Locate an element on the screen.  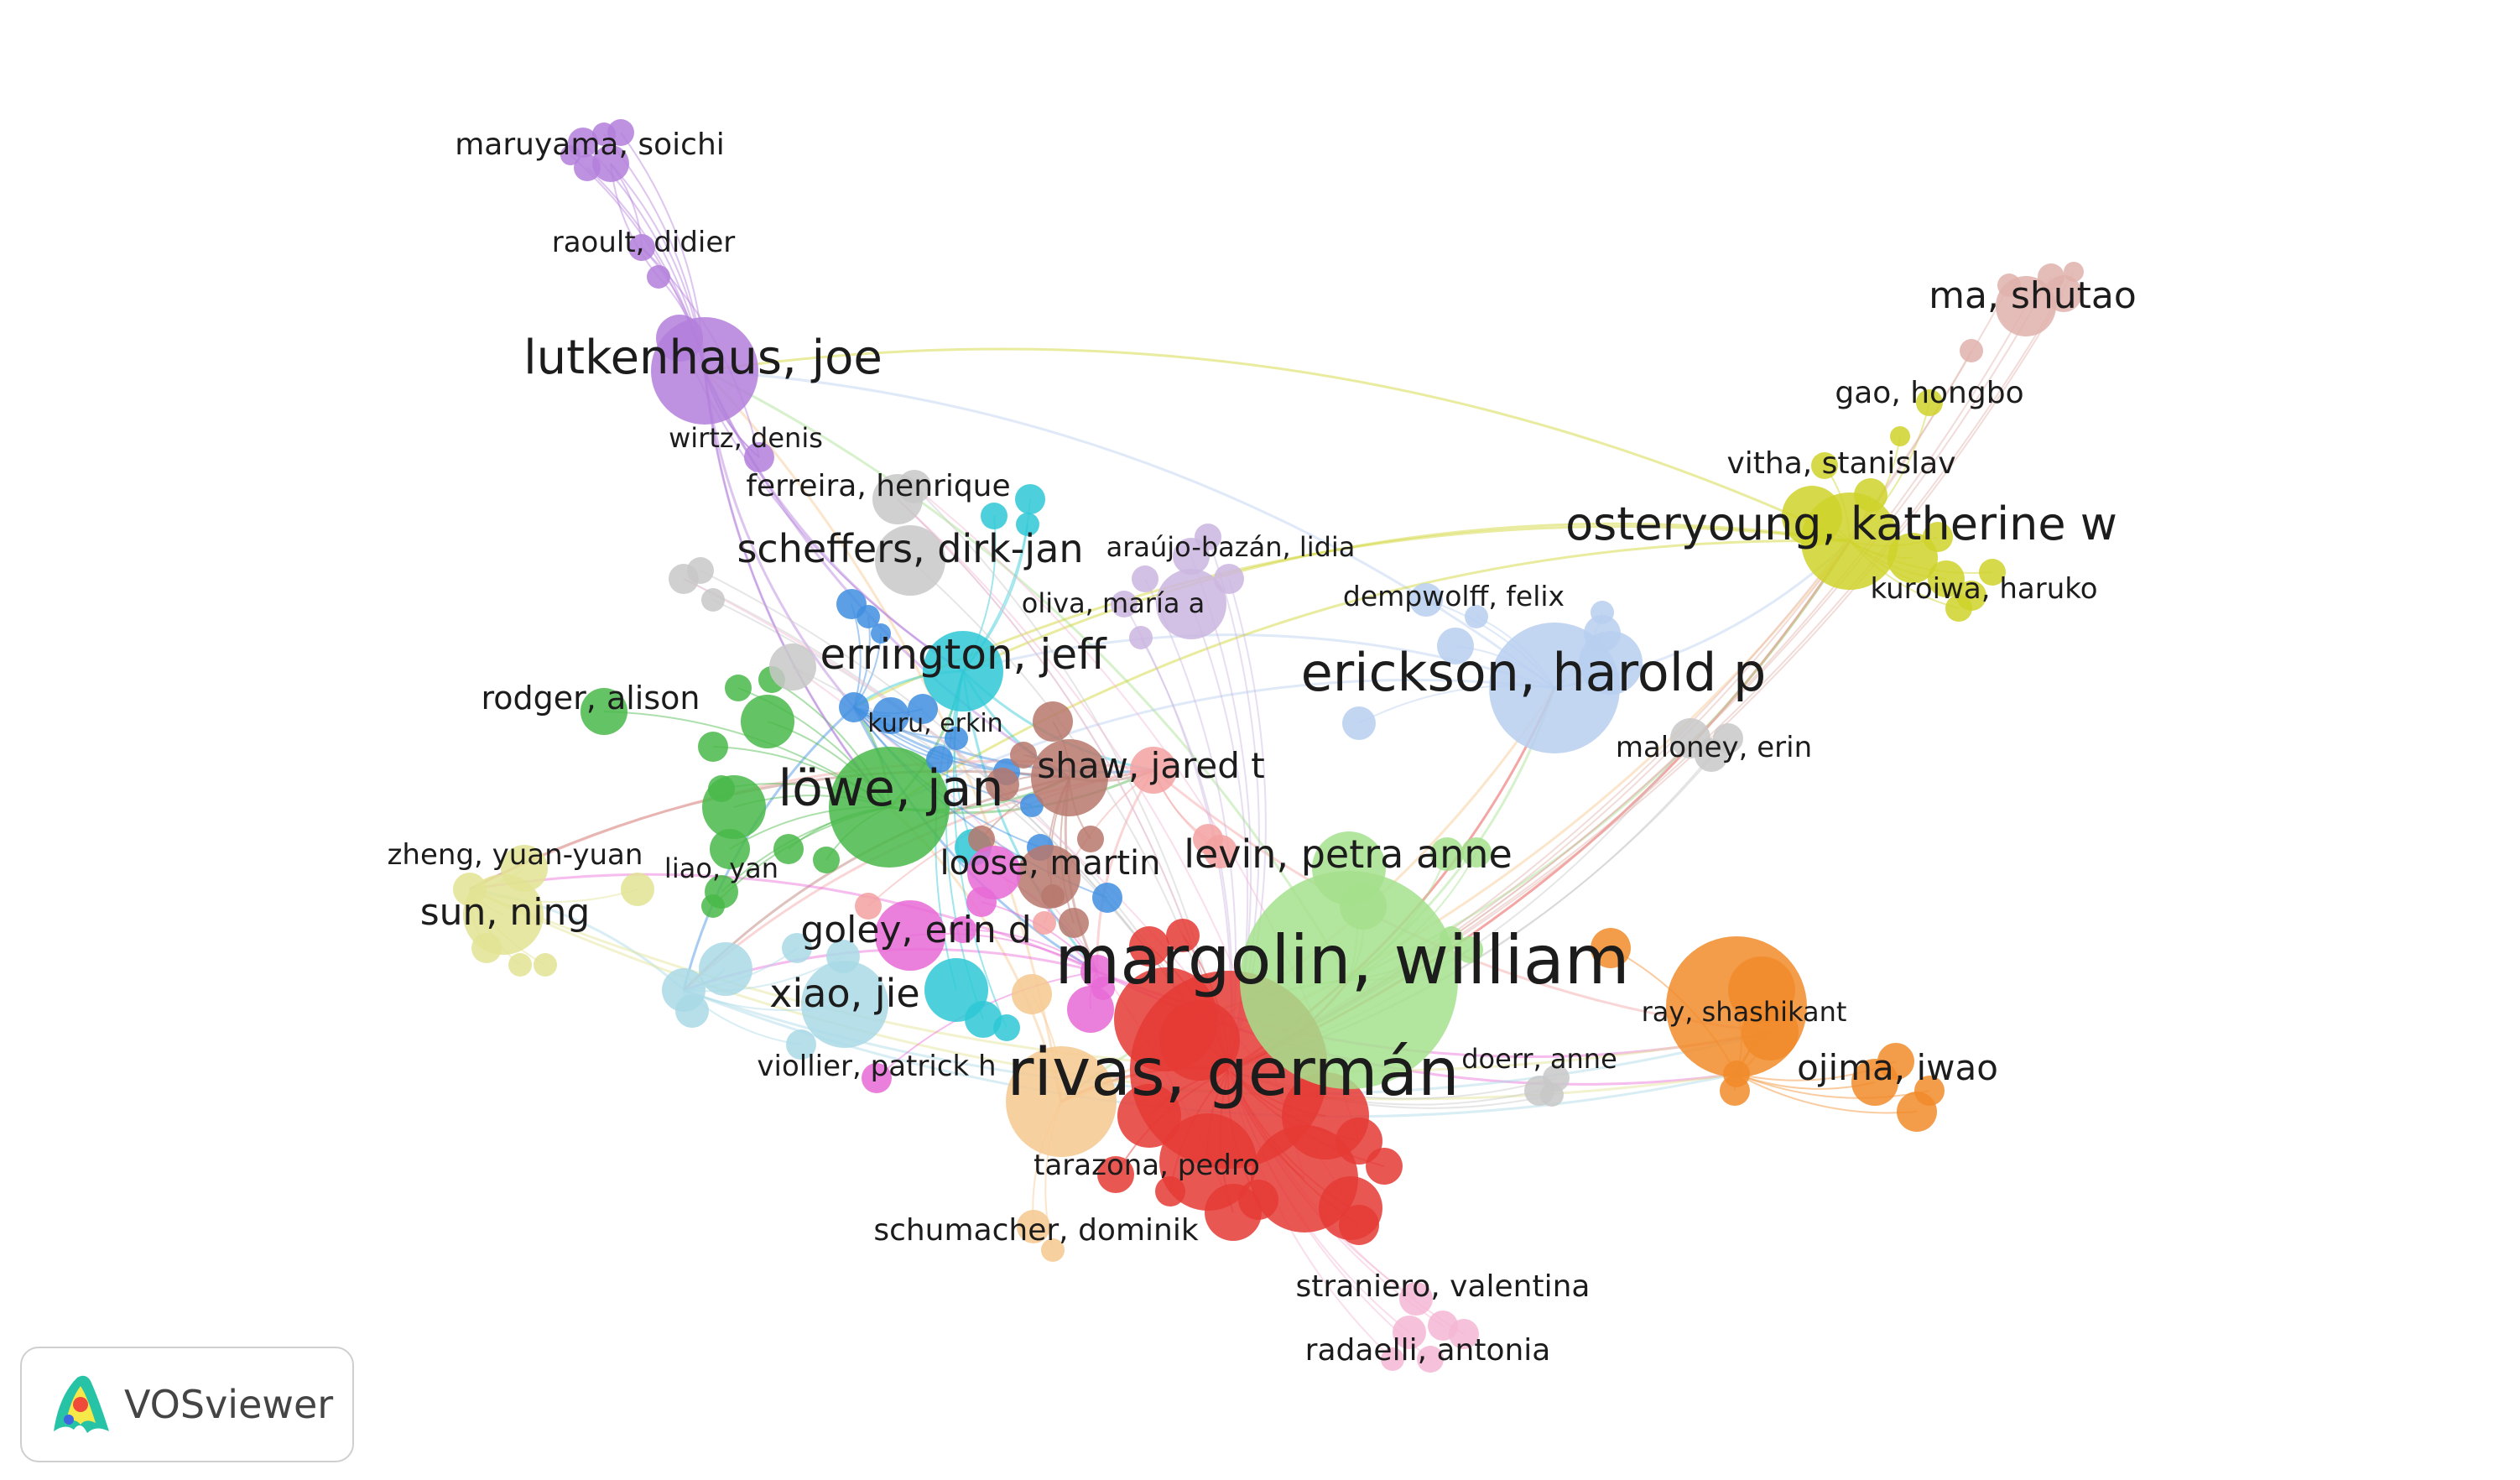
vosviewer-logo-badge: VOSviewer is located at coordinates (187, 1404).